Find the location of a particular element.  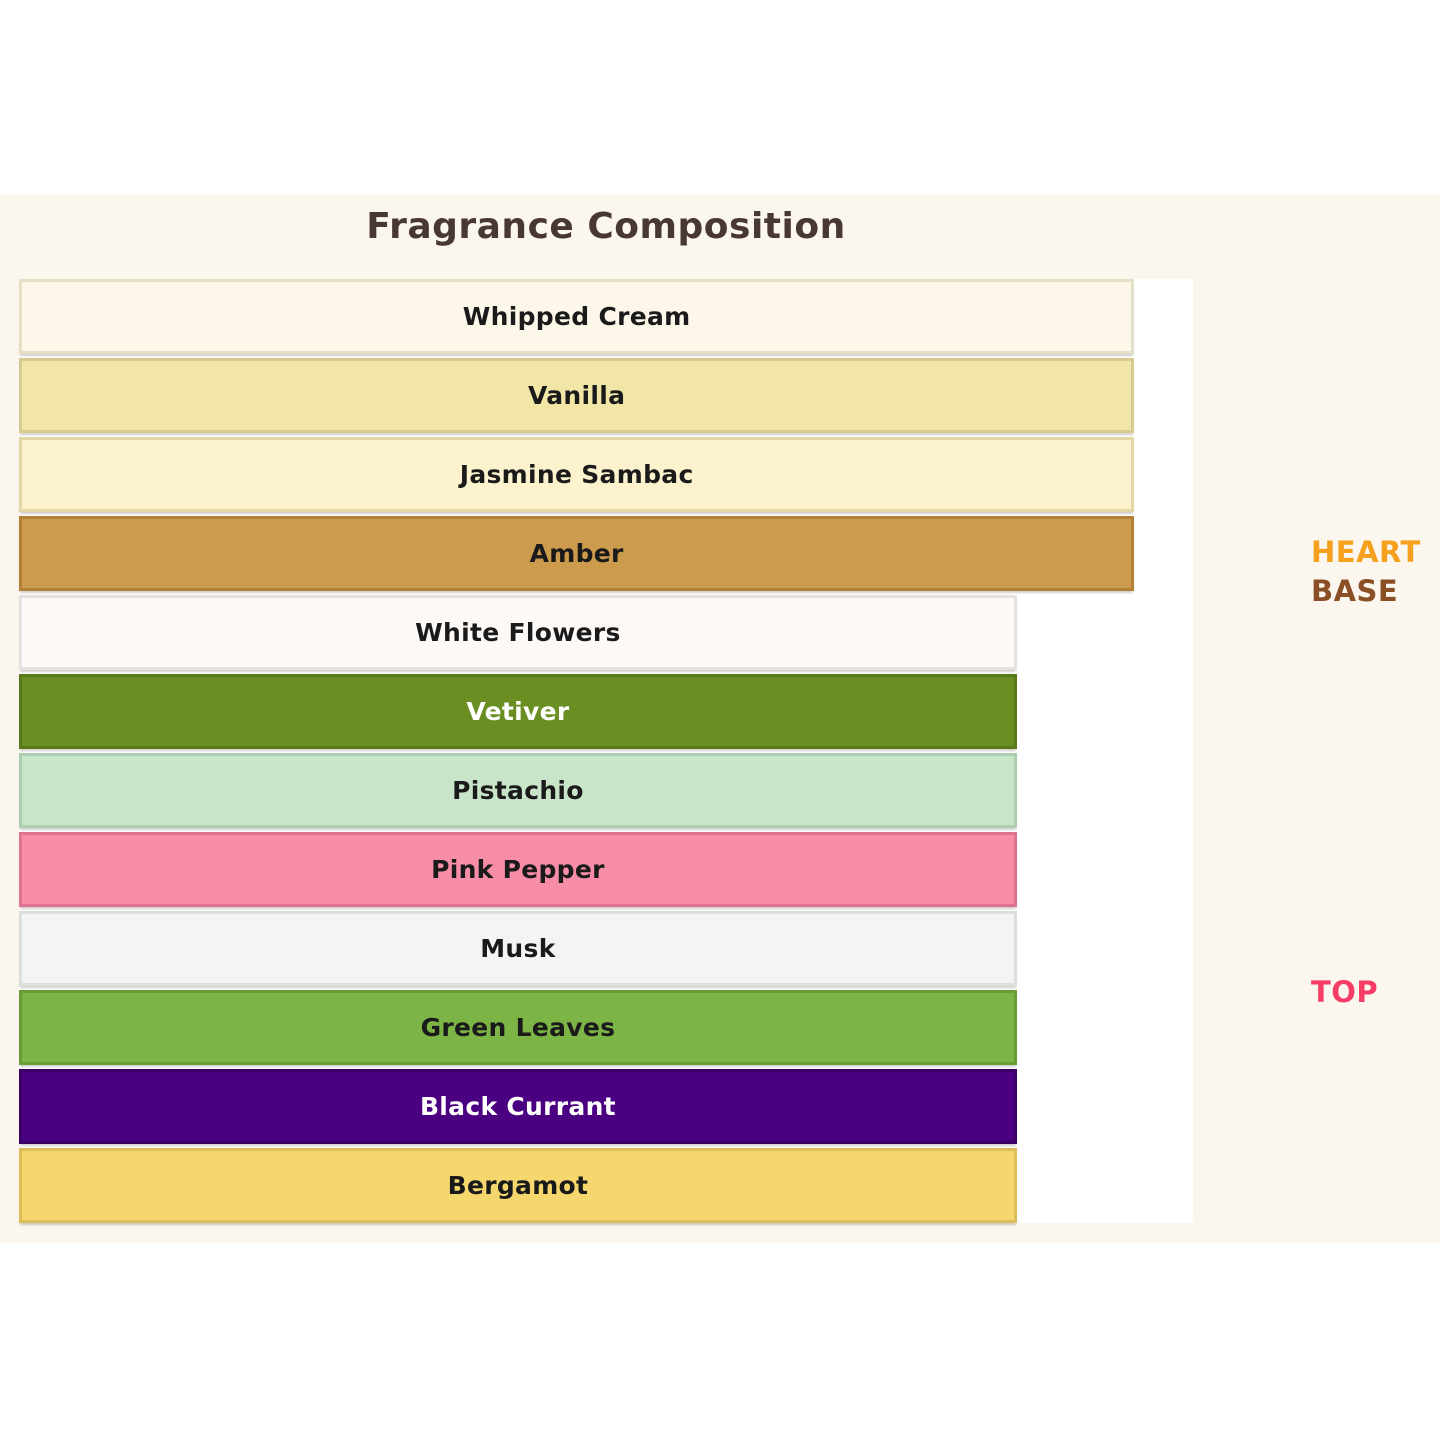

bar-label: Amber is located at coordinates (576, 553).